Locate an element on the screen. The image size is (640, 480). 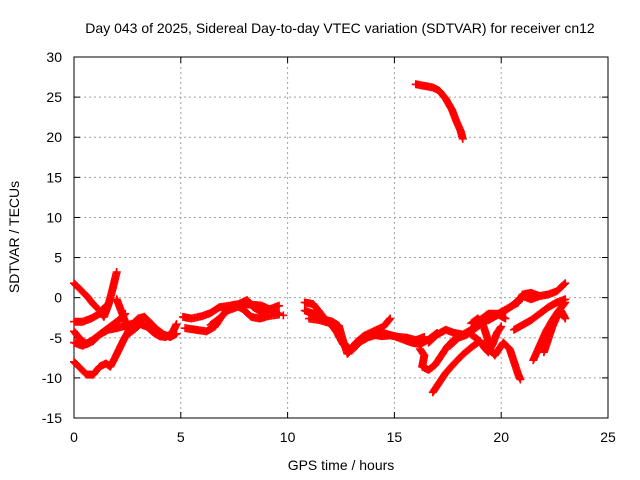
y-tick-label: 10 is located at coordinates (54, 217).